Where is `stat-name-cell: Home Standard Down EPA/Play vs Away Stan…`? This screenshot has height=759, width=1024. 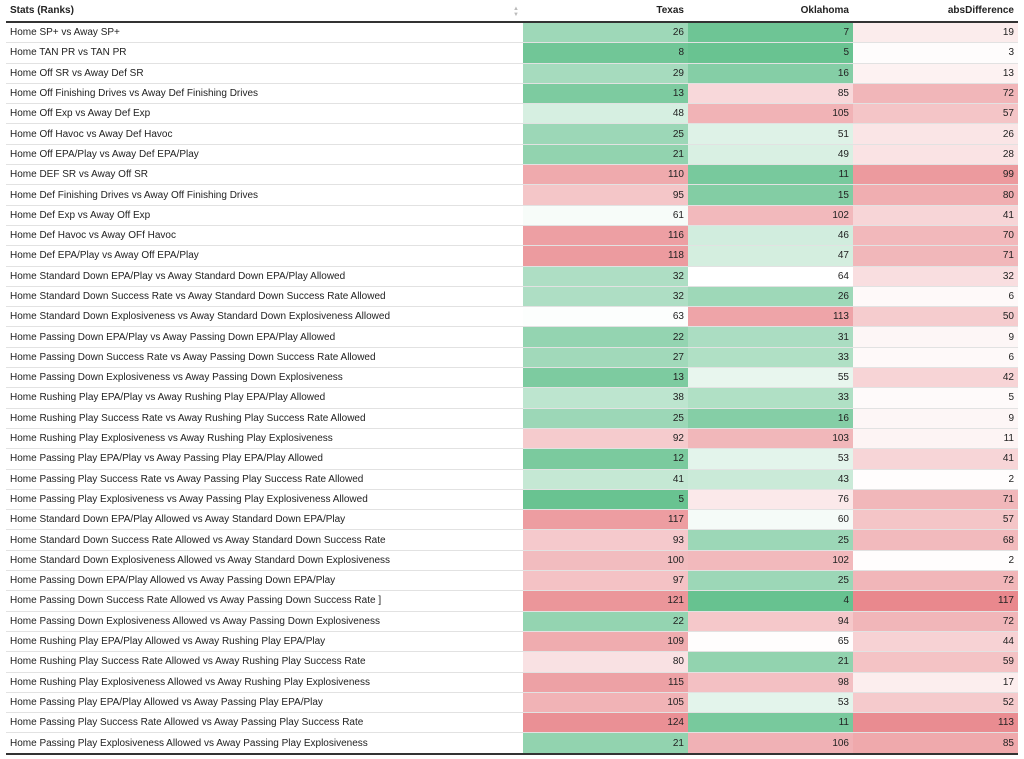
stat-name-cell: Home Standard Down EPA/Play vs Away Stan… is located at coordinates (264, 276).